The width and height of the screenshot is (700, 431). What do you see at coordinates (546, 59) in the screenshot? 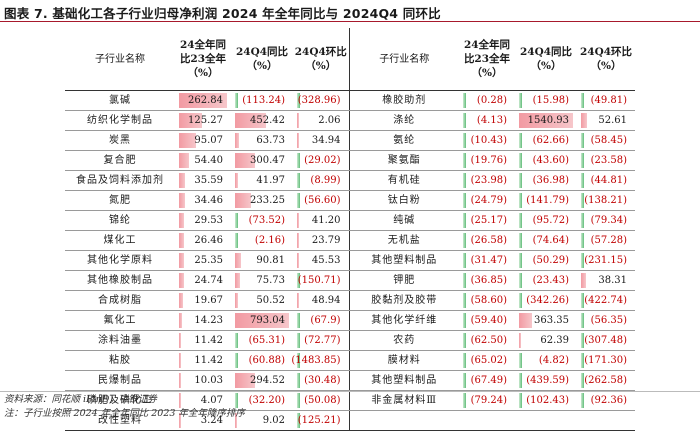
I see `header-yoy-q4-right: 24Q4同比（%）` at bounding box center [546, 59].